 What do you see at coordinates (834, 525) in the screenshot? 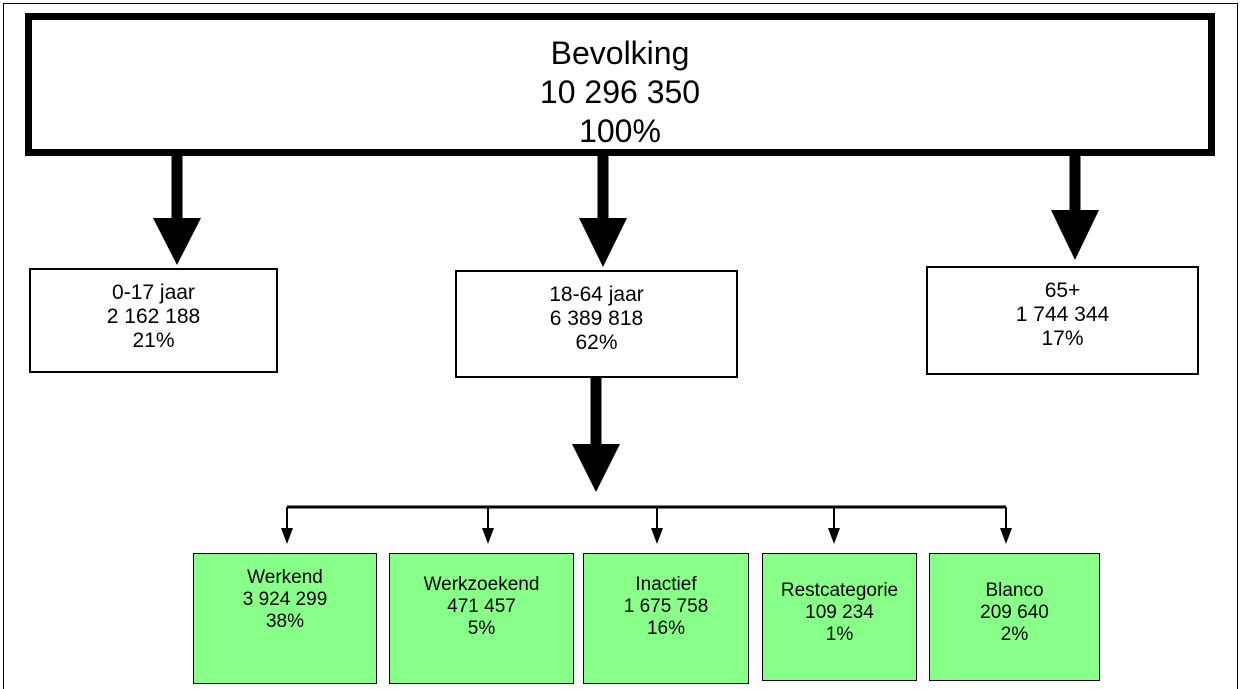
I see `arrow-to-restcategorie` at bounding box center [834, 525].